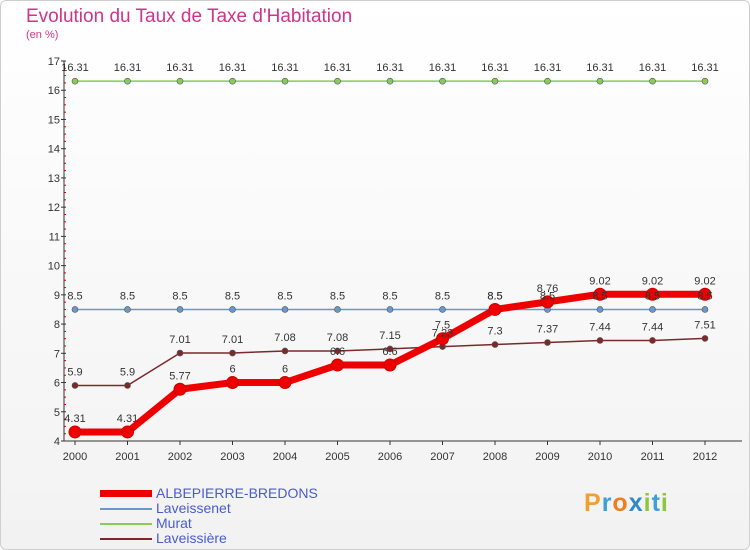 The width and height of the screenshot is (750, 550). I want to click on x-tick-label: 2005, so click(337, 457).